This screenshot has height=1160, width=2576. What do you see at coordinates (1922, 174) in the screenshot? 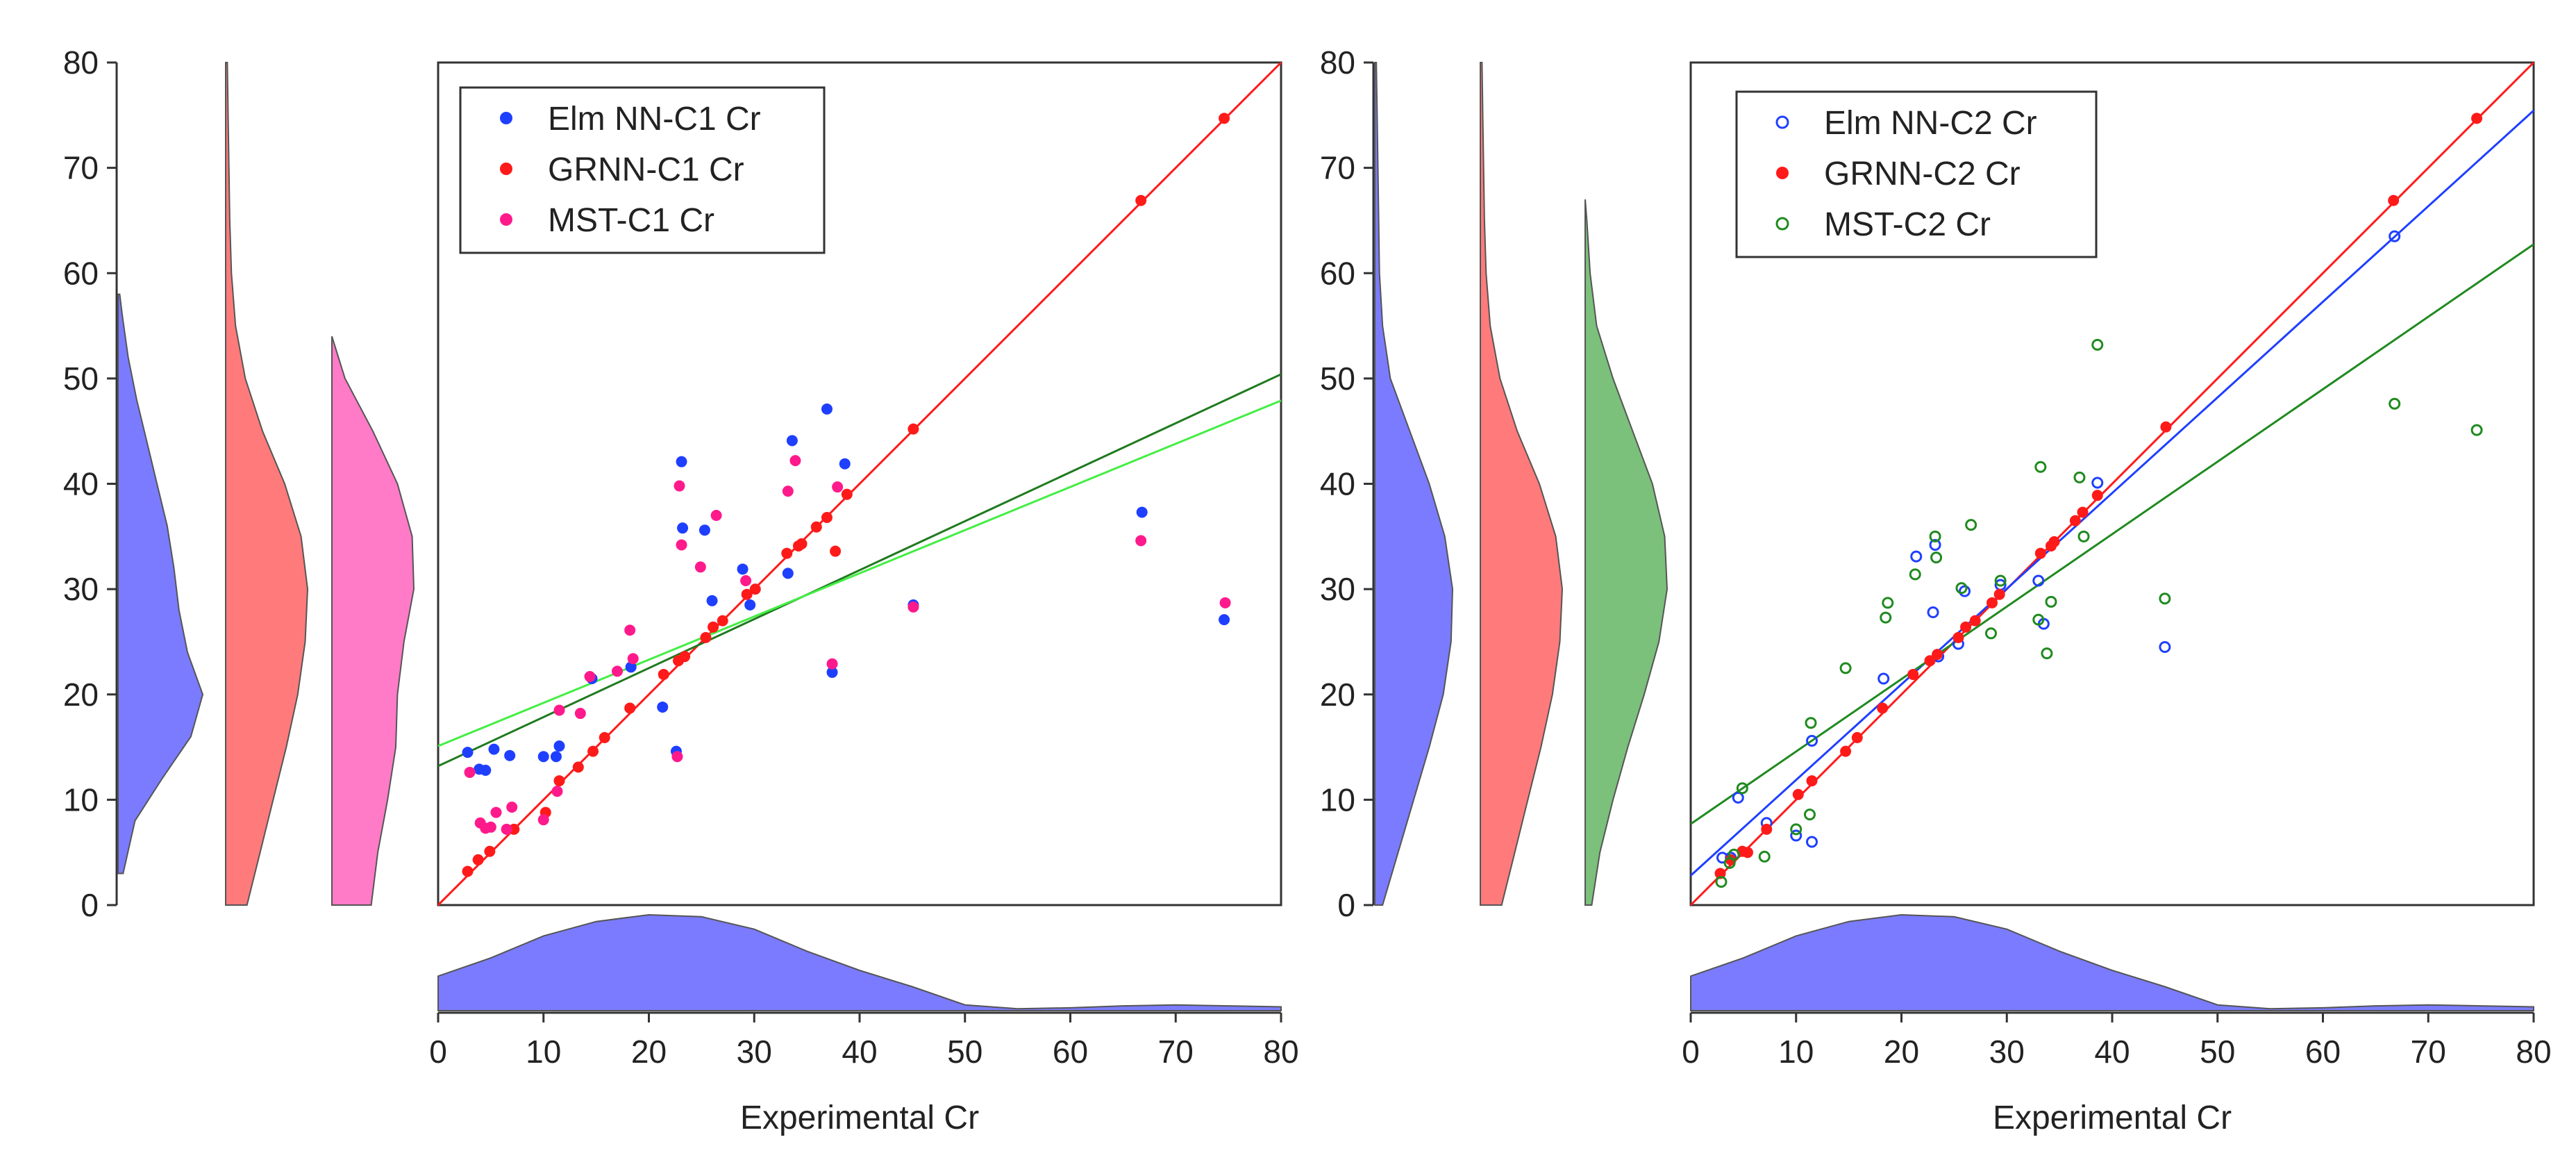
I see `grnn-c2-cr-legend-label: GRNN-C2 Cr` at bounding box center [1922, 174].